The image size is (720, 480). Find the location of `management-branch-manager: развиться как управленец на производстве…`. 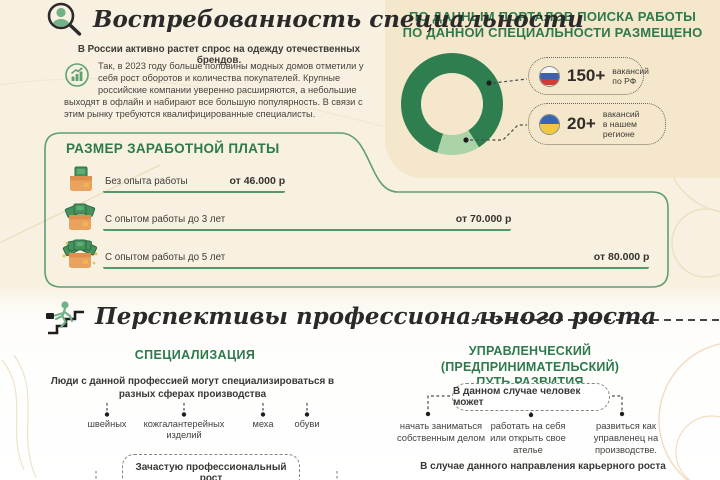

management-branch-manager: развиться как управленец на производстве… is located at coordinates (626, 438).